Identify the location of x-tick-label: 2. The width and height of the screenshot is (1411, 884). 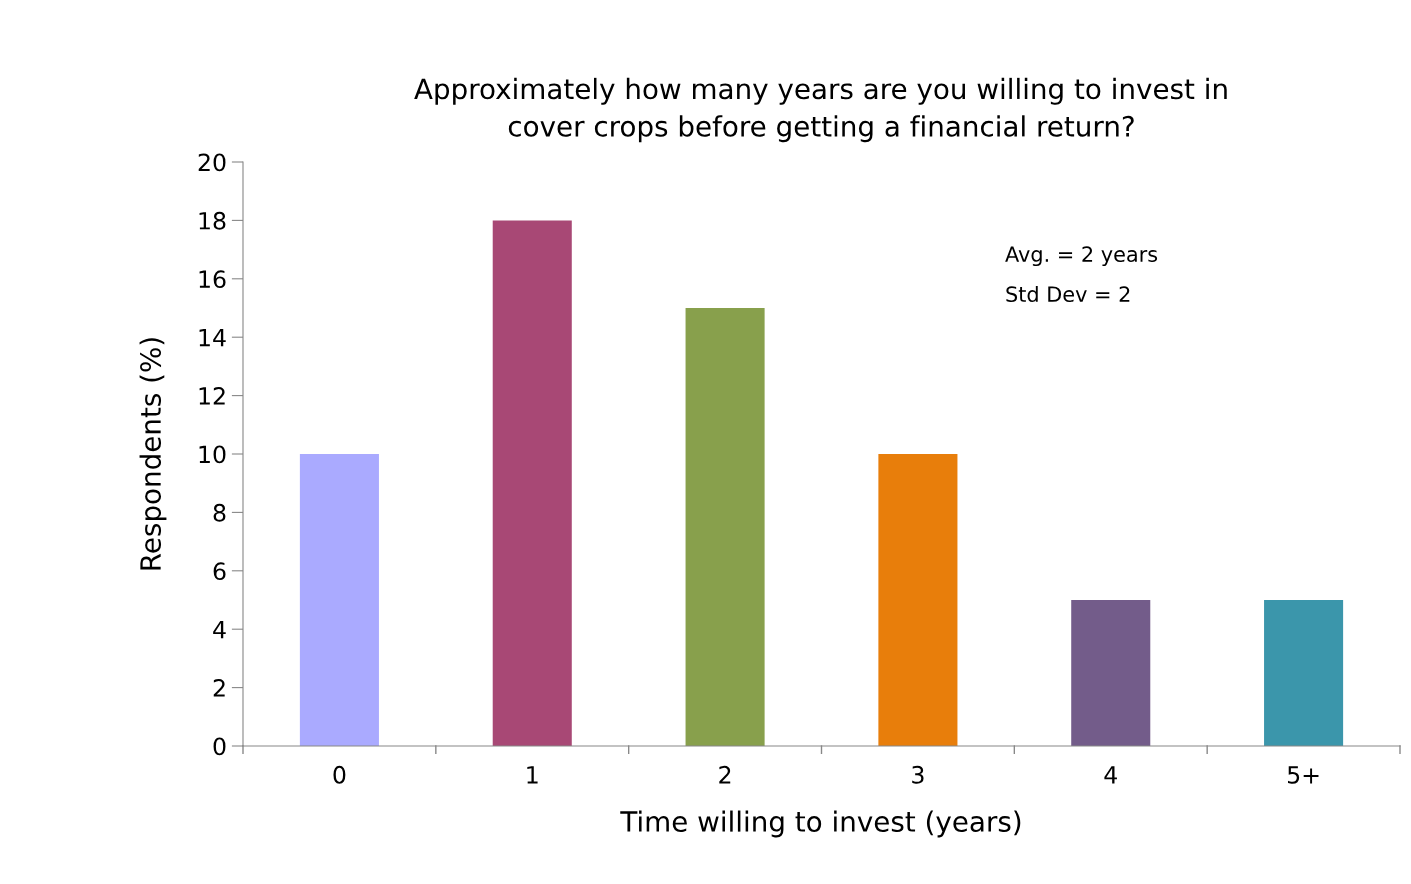
(725, 774).